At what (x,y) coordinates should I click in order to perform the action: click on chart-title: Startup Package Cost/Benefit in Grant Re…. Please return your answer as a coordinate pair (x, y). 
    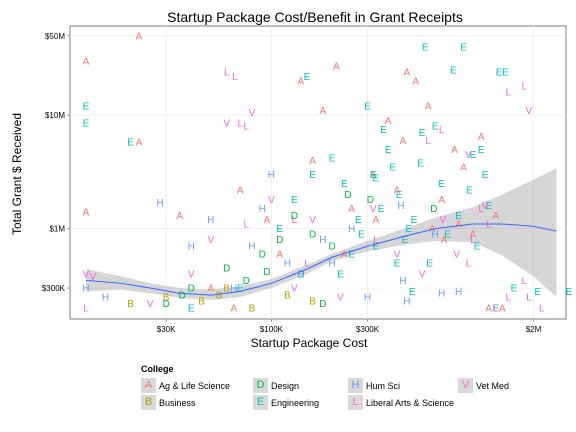
    Looking at the image, I should click on (315, 17).